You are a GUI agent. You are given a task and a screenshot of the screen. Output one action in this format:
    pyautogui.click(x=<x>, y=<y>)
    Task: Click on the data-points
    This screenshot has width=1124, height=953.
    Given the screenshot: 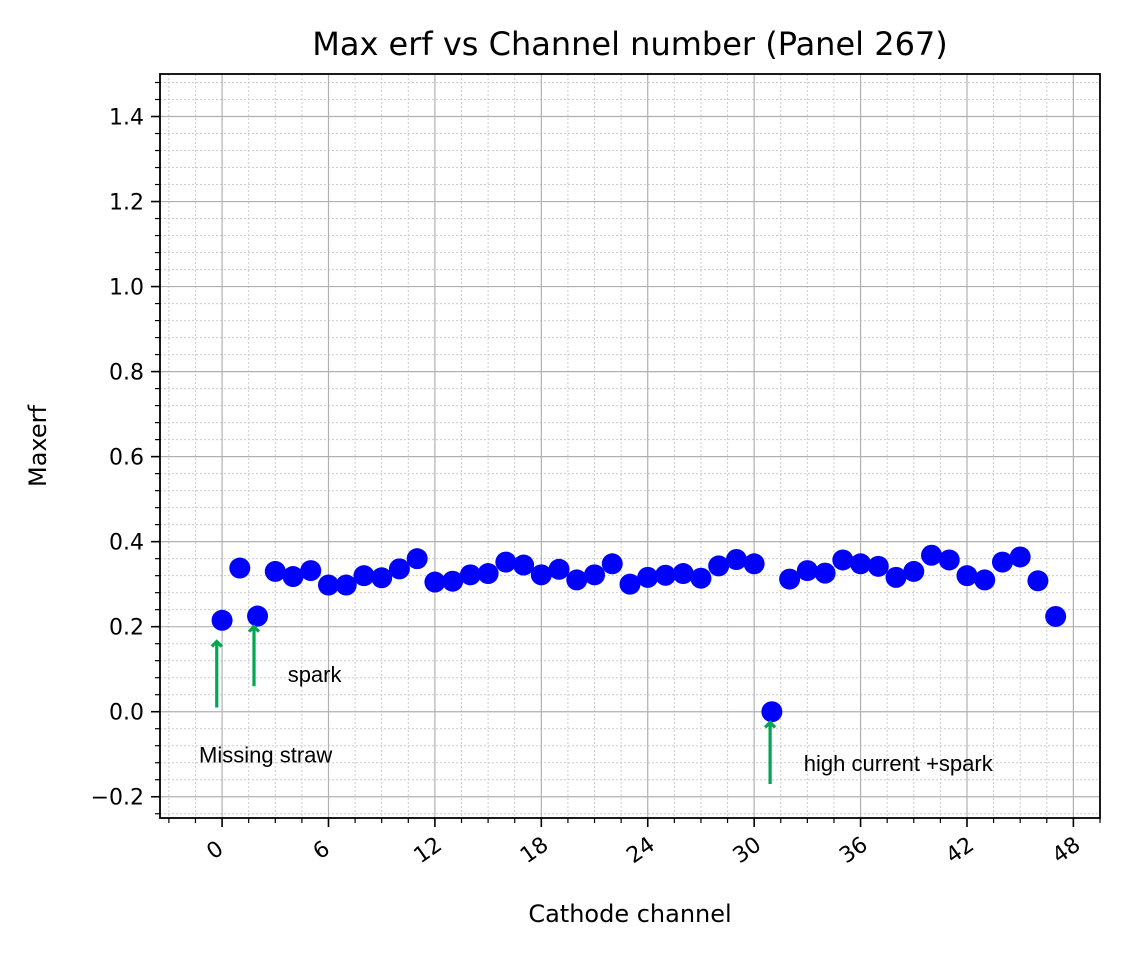 What is the action you would take?
    pyautogui.click(x=639, y=633)
    